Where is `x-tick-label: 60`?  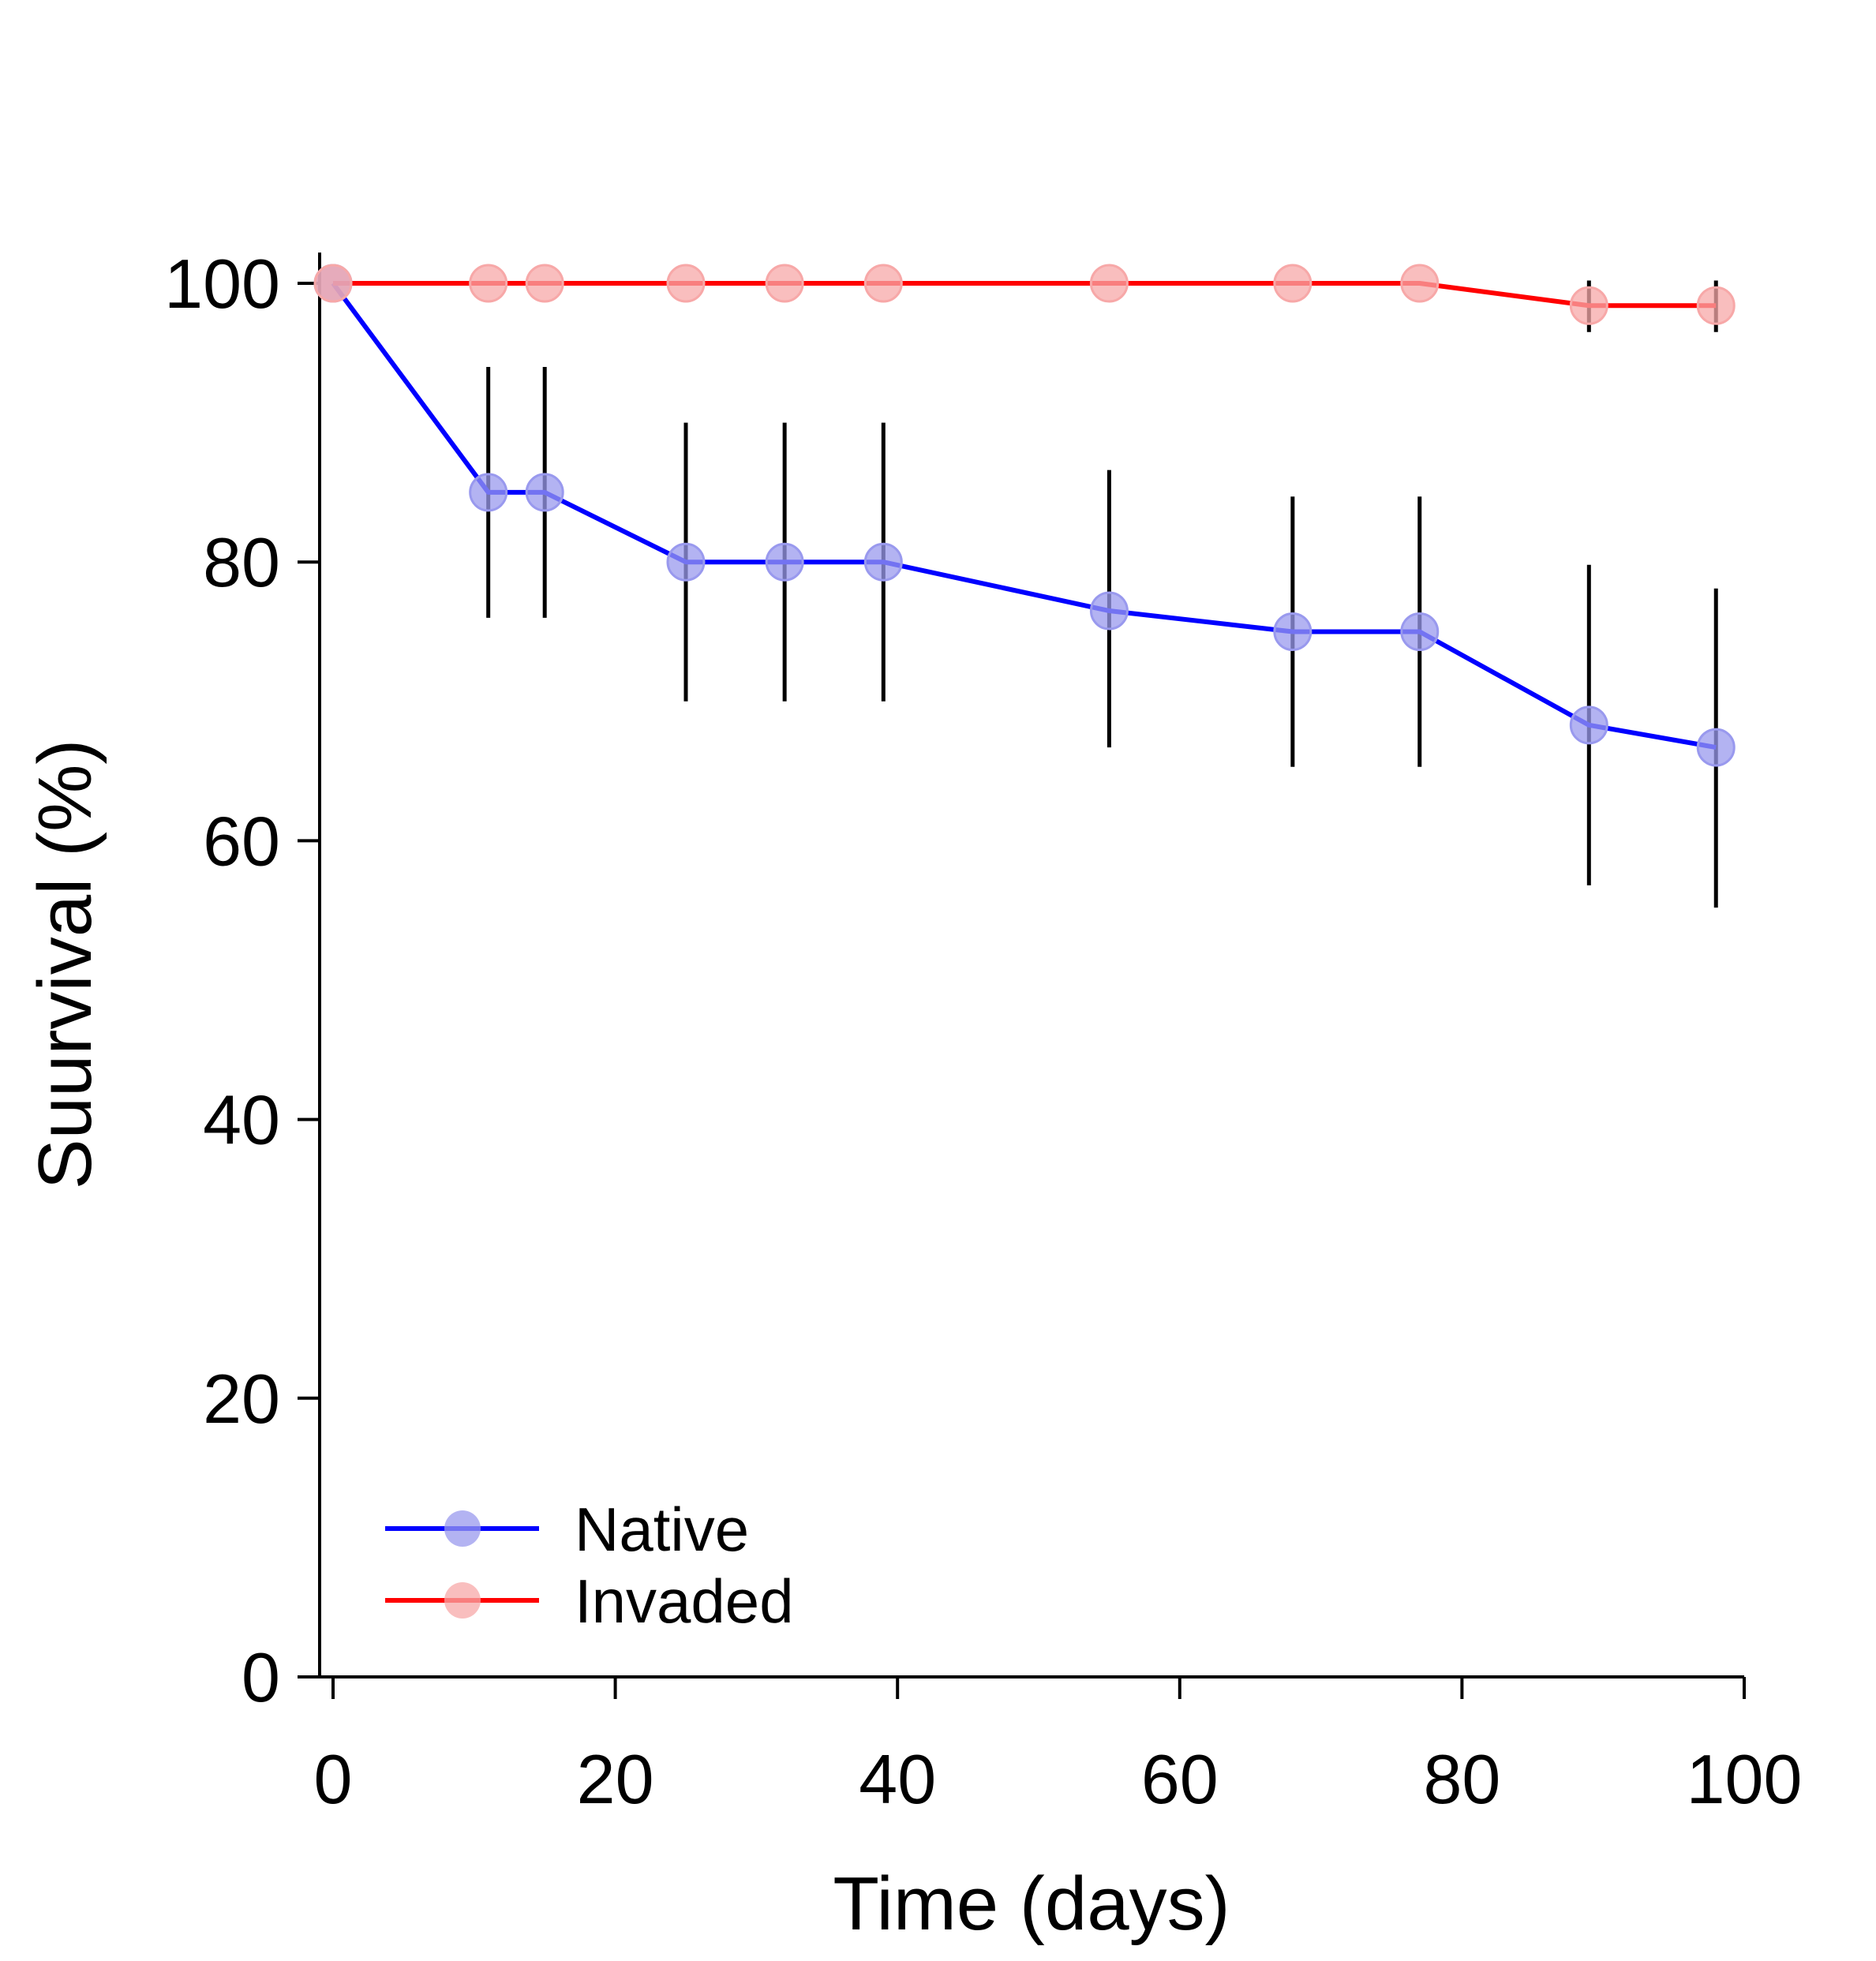 x-tick-label: 60 is located at coordinates (1180, 1779).